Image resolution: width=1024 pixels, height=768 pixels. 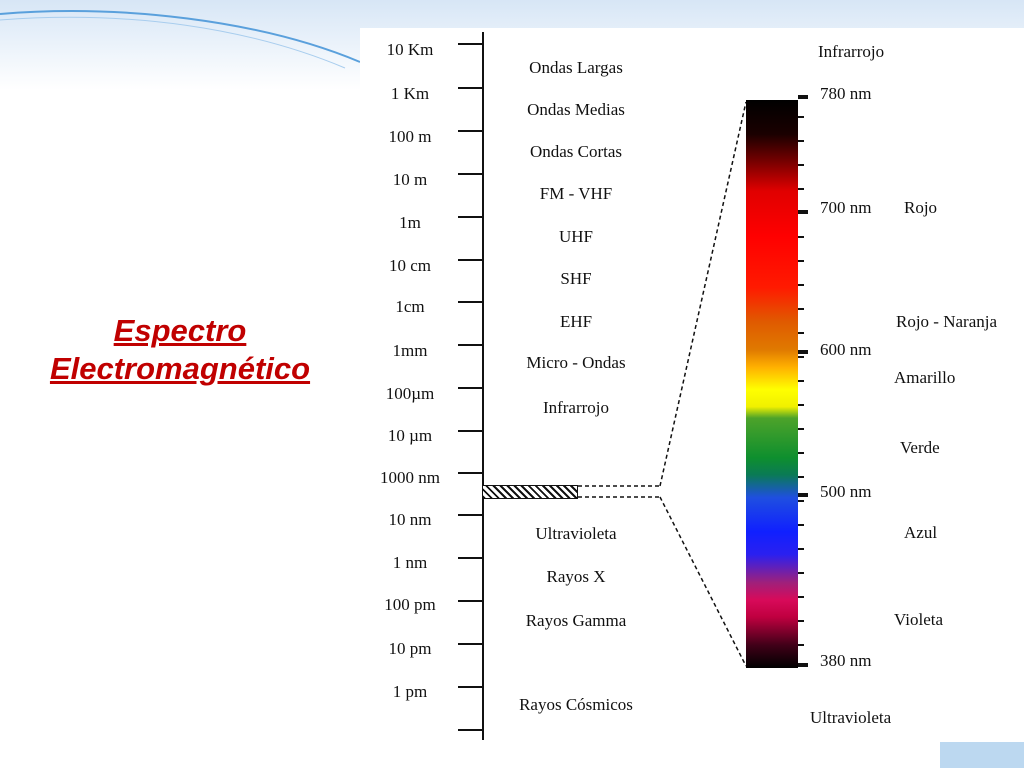 What do you see at coordinates (410, 306) in the screenshot?
I see `scale-label-1cm: 1cm` at bounding box center [410, 306].